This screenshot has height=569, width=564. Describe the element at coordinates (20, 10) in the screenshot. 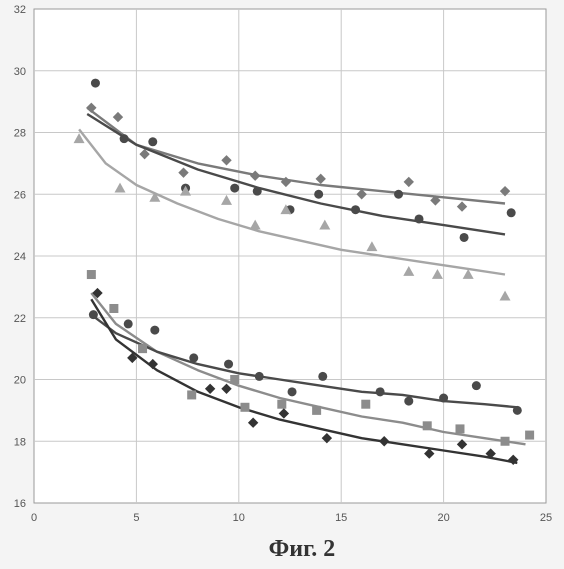

I see `y-tick-label: 32` at that location.